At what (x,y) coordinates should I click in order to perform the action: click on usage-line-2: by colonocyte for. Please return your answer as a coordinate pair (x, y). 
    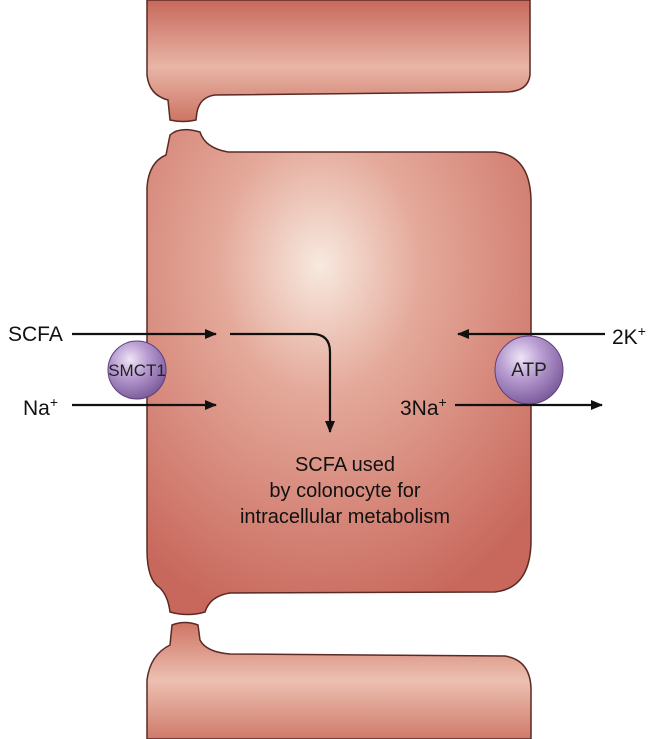
    Looking at the image, I should click on (345, 491).